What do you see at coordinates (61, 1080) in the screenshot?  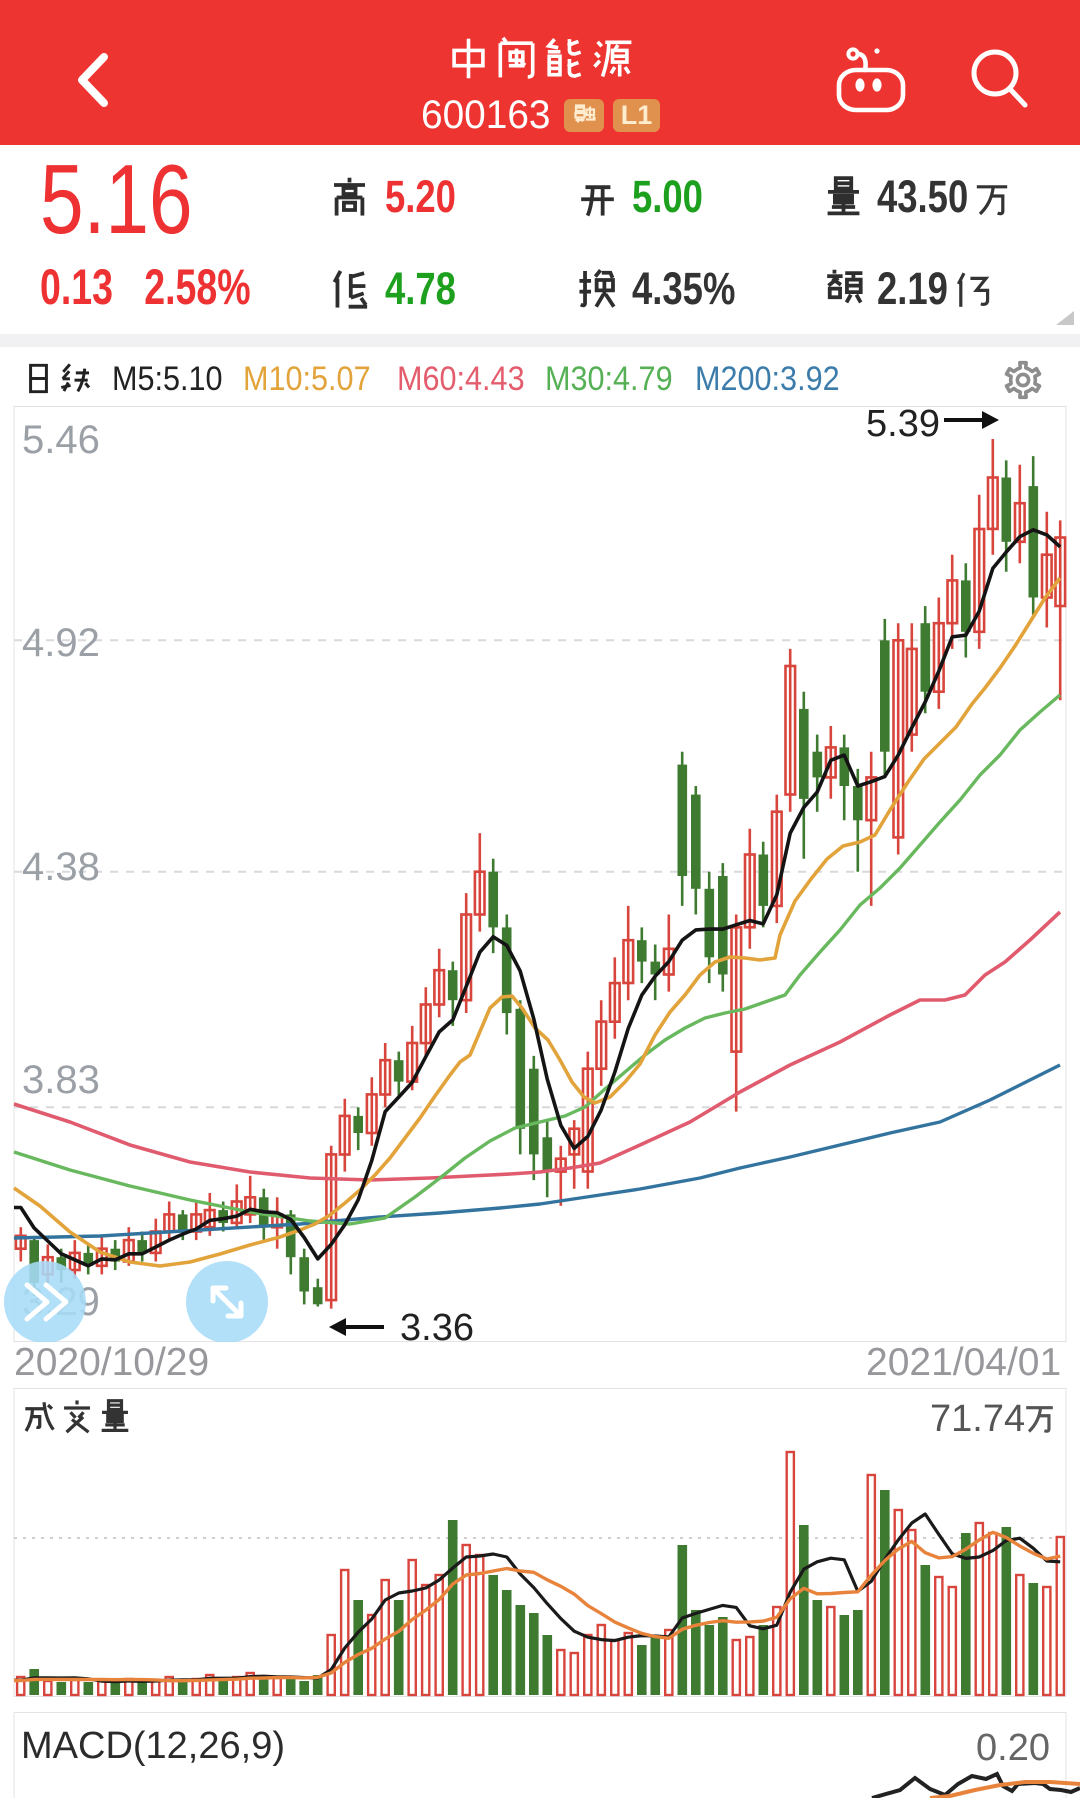 I see `svg-text: 3.83` at bounding box center [61, 1080].